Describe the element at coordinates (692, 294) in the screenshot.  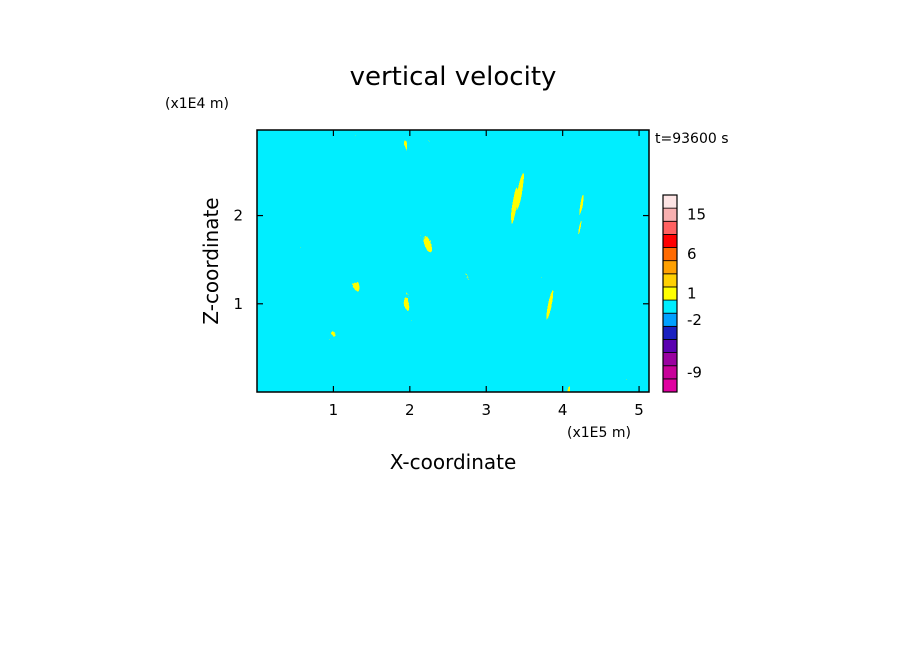
I see `colorbar-label: 1` at that location.